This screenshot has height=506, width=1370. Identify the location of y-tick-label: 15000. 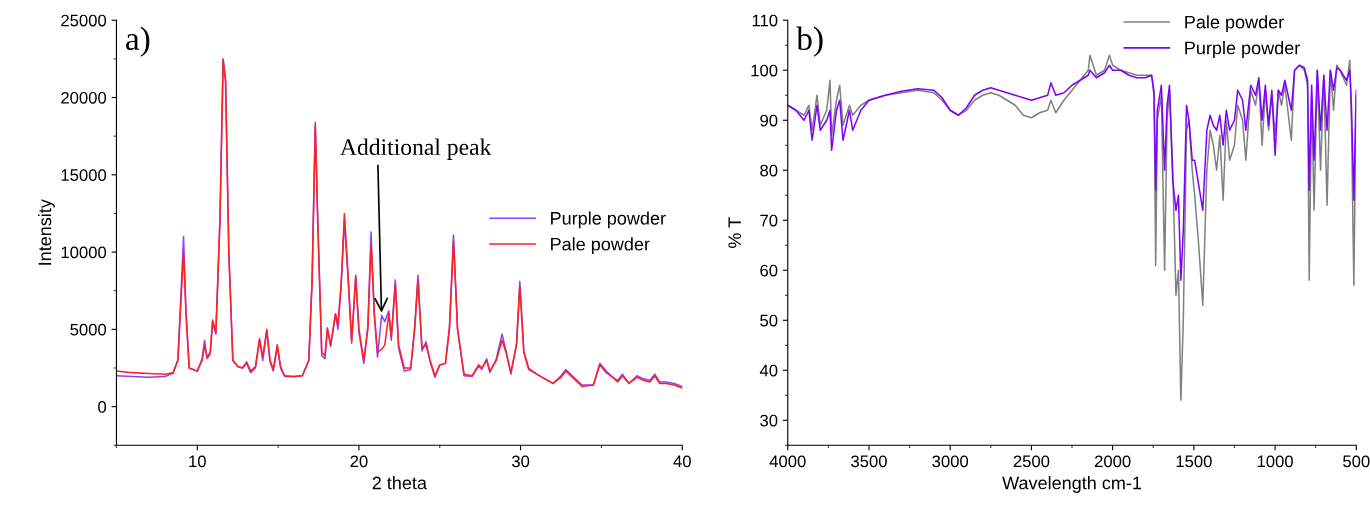
(84, 175).